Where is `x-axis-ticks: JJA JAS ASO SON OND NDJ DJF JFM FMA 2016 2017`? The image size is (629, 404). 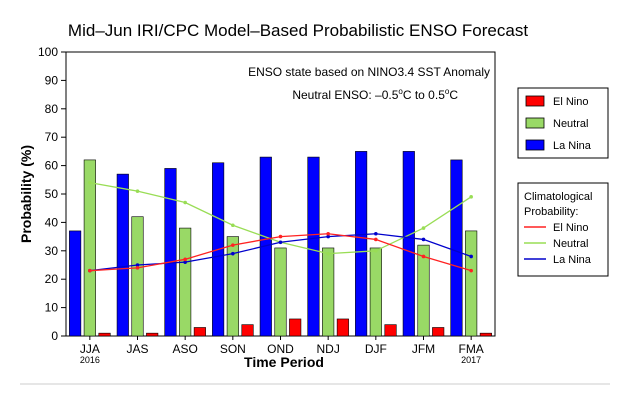 x-axis-ticks: JJA JAS ASO SON OND NDJ DJF JFM FMA 2016 2017 is located at coordinates (282, 350).